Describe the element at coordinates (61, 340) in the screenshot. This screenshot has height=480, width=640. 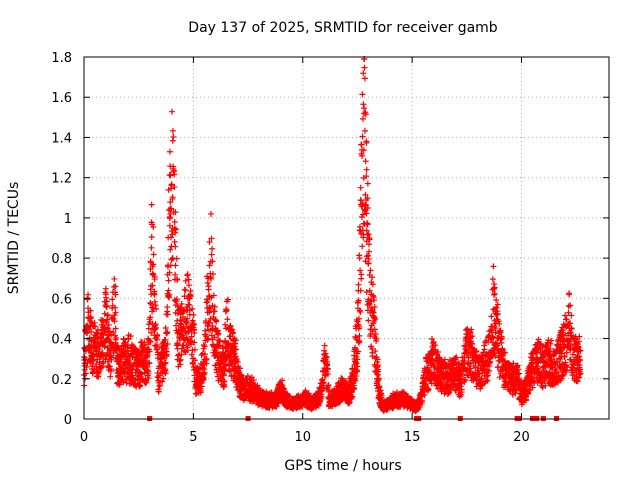
I see `y-tick-label: 0.4` at that location.